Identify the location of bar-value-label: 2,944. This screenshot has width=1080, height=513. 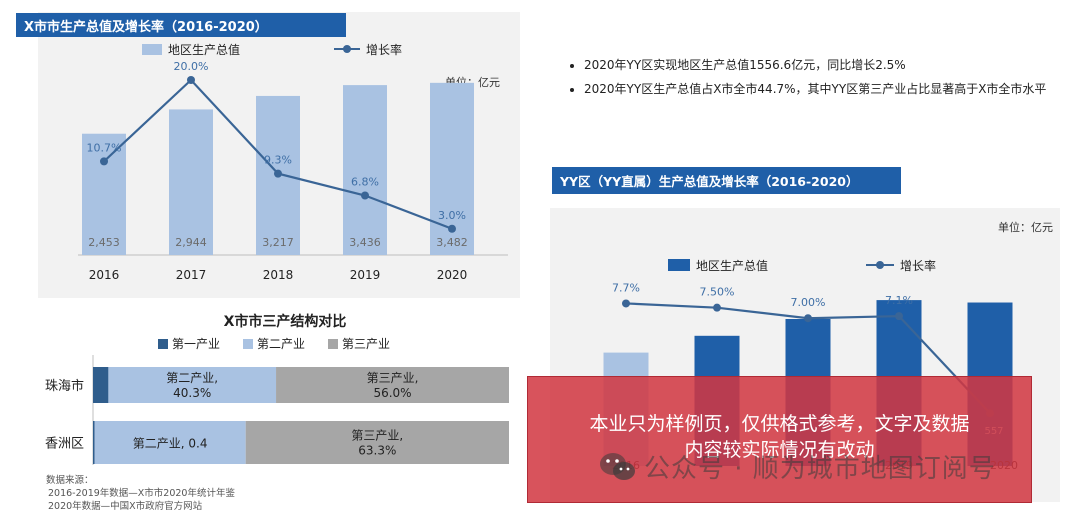
(191, 242).